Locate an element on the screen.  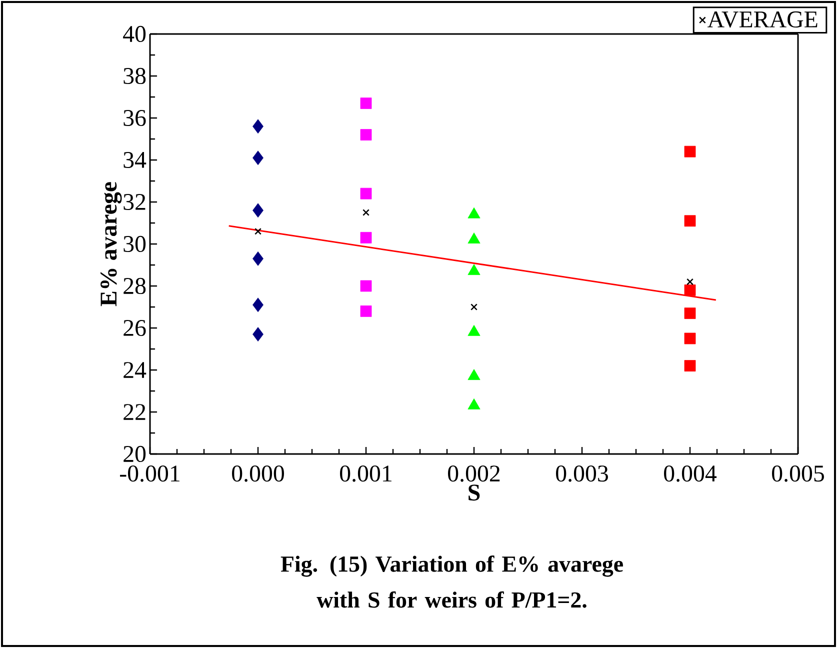
y-tick-label: 26 is located at coordinates (135, 328).